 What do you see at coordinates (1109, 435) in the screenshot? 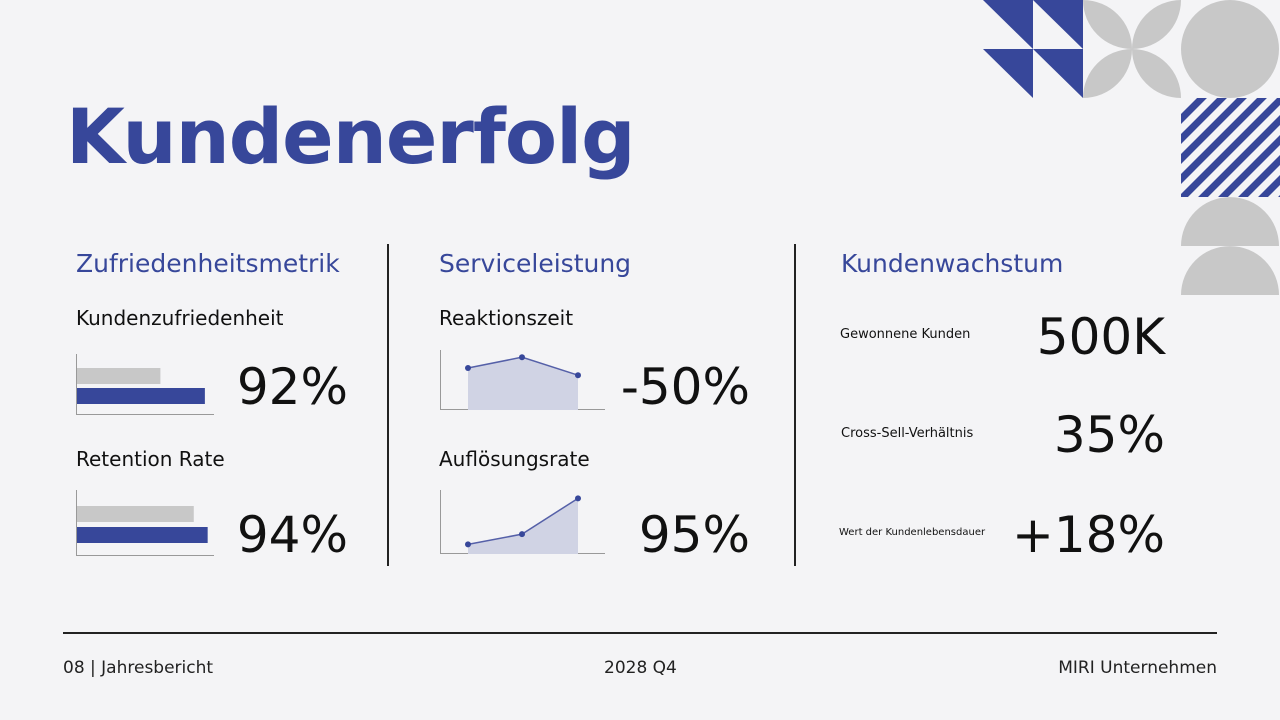
I see `value-cross-sell: 35%` at bounding box center [1109, 435].